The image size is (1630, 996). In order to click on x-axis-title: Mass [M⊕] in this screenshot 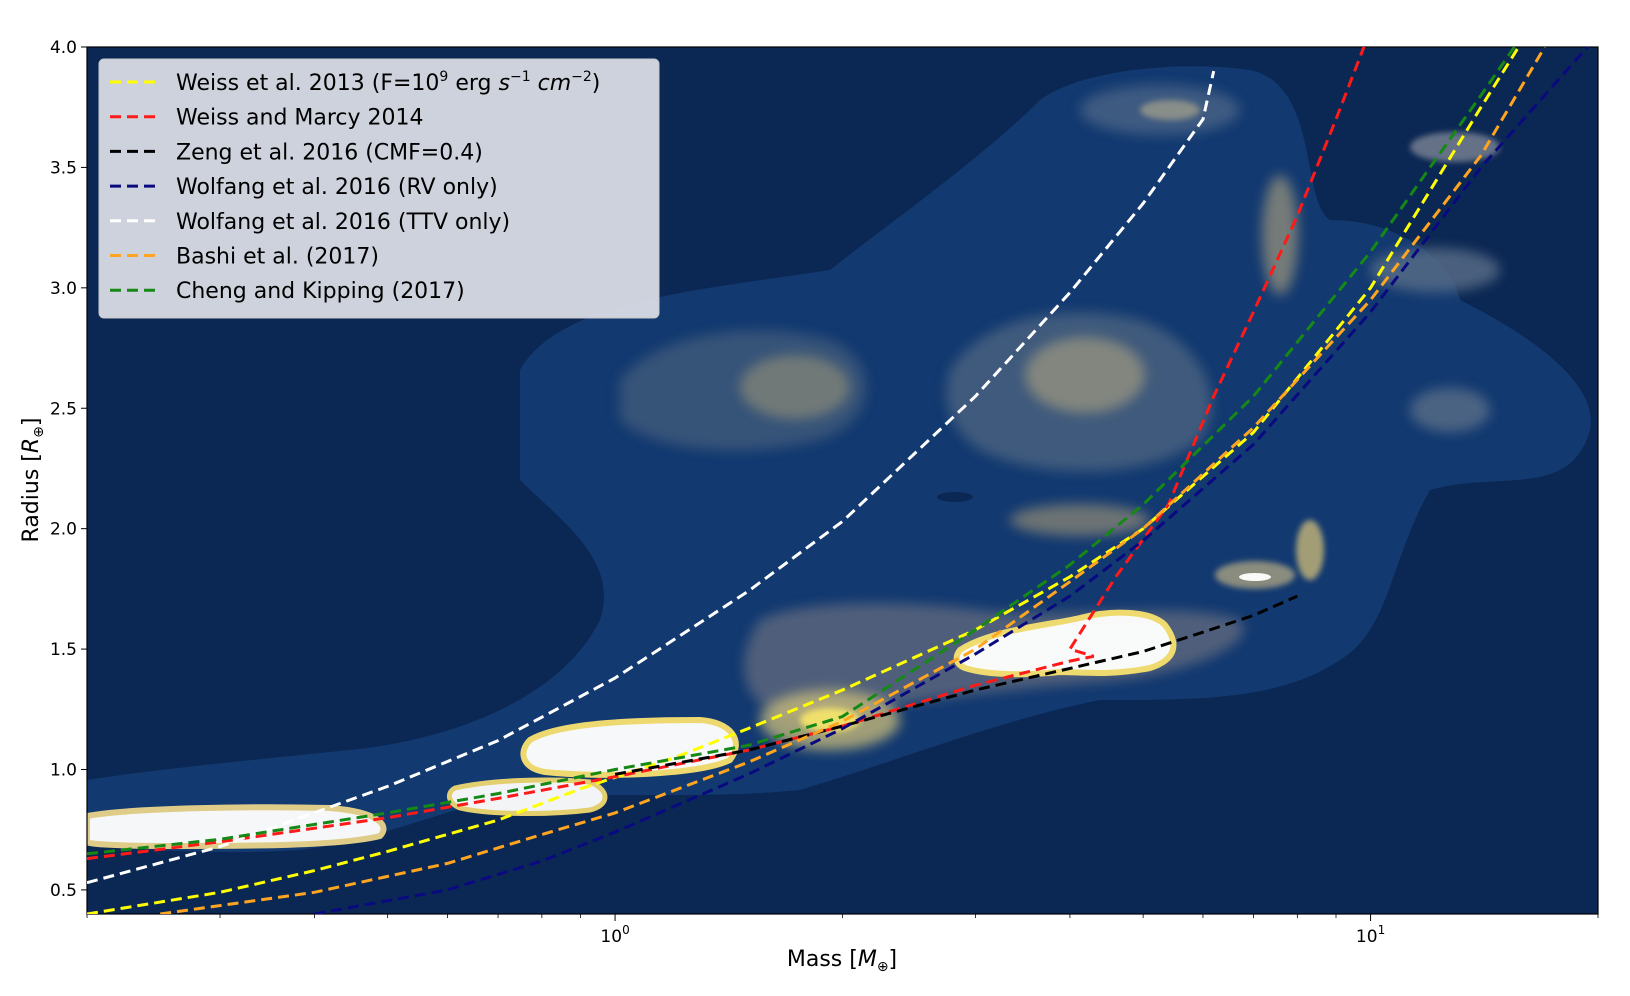, I will do `click(842, 961)`.